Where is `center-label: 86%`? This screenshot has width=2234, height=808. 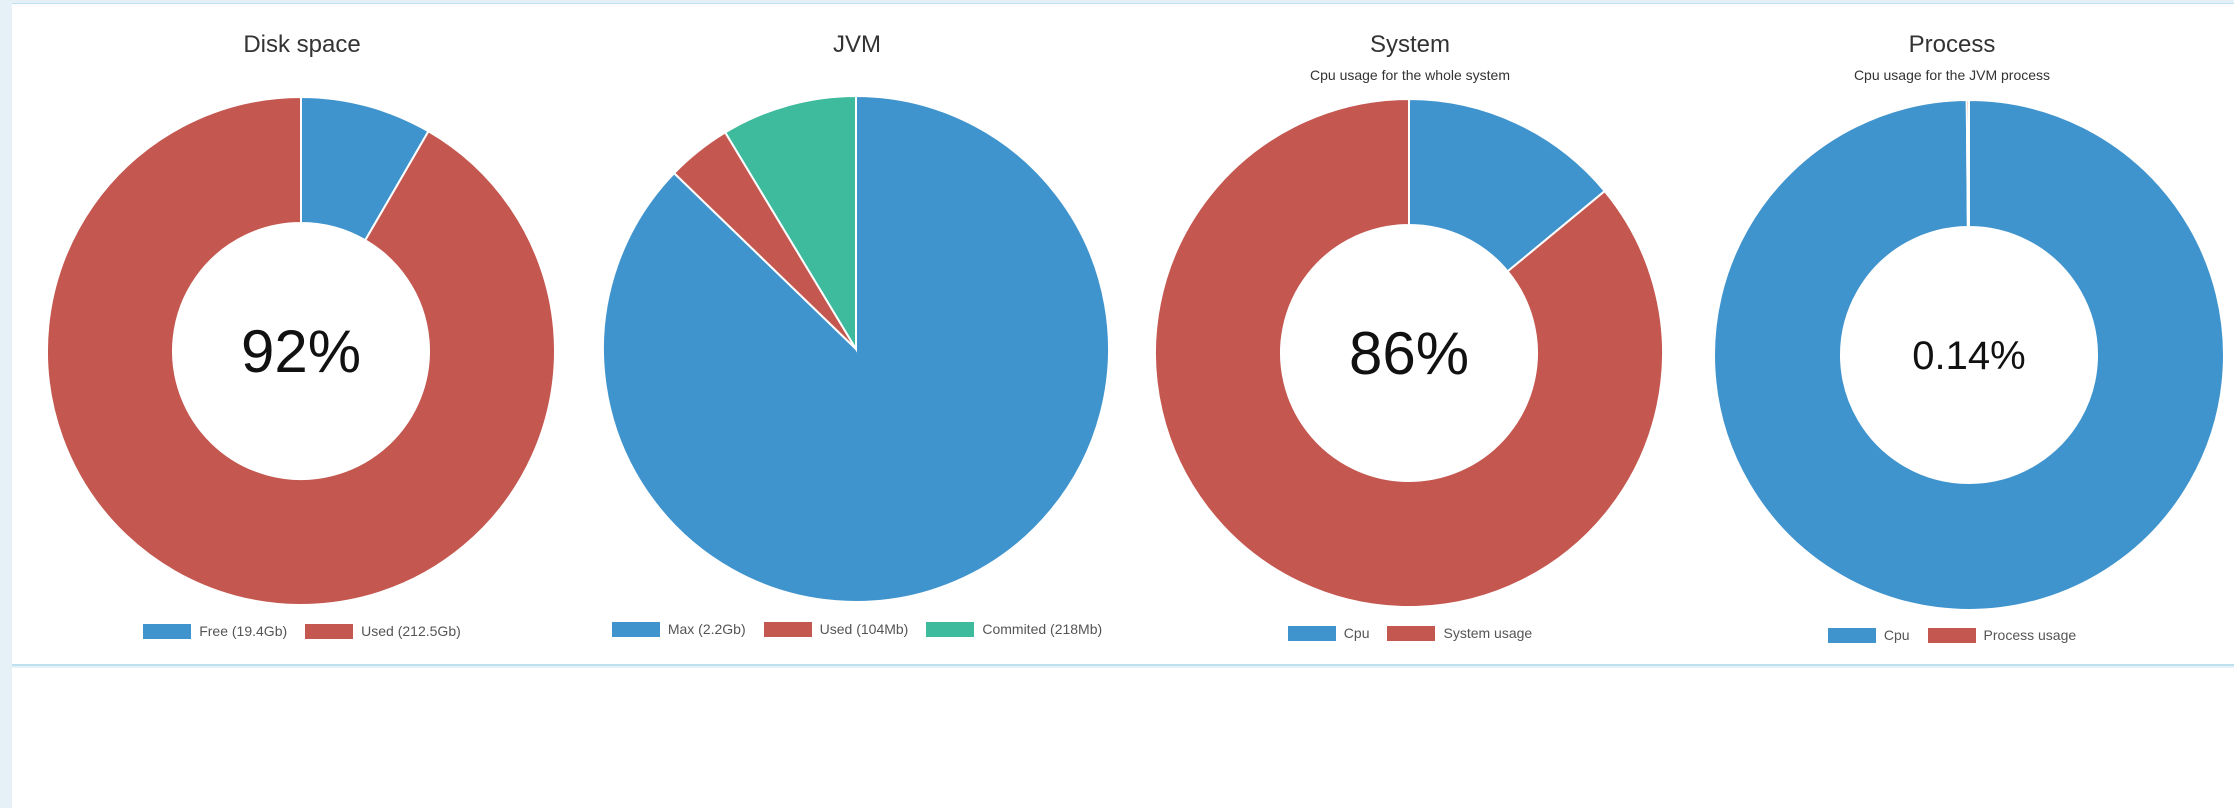
center-label: 86% is located at coordinates (1409, 353).